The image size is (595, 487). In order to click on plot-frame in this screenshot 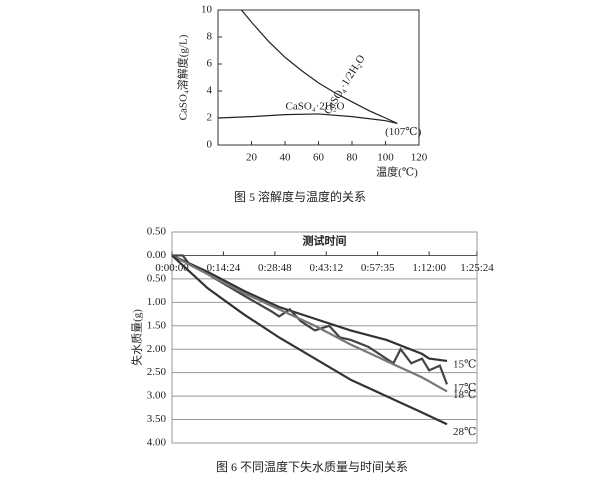, I will do `click(318, 77)`.